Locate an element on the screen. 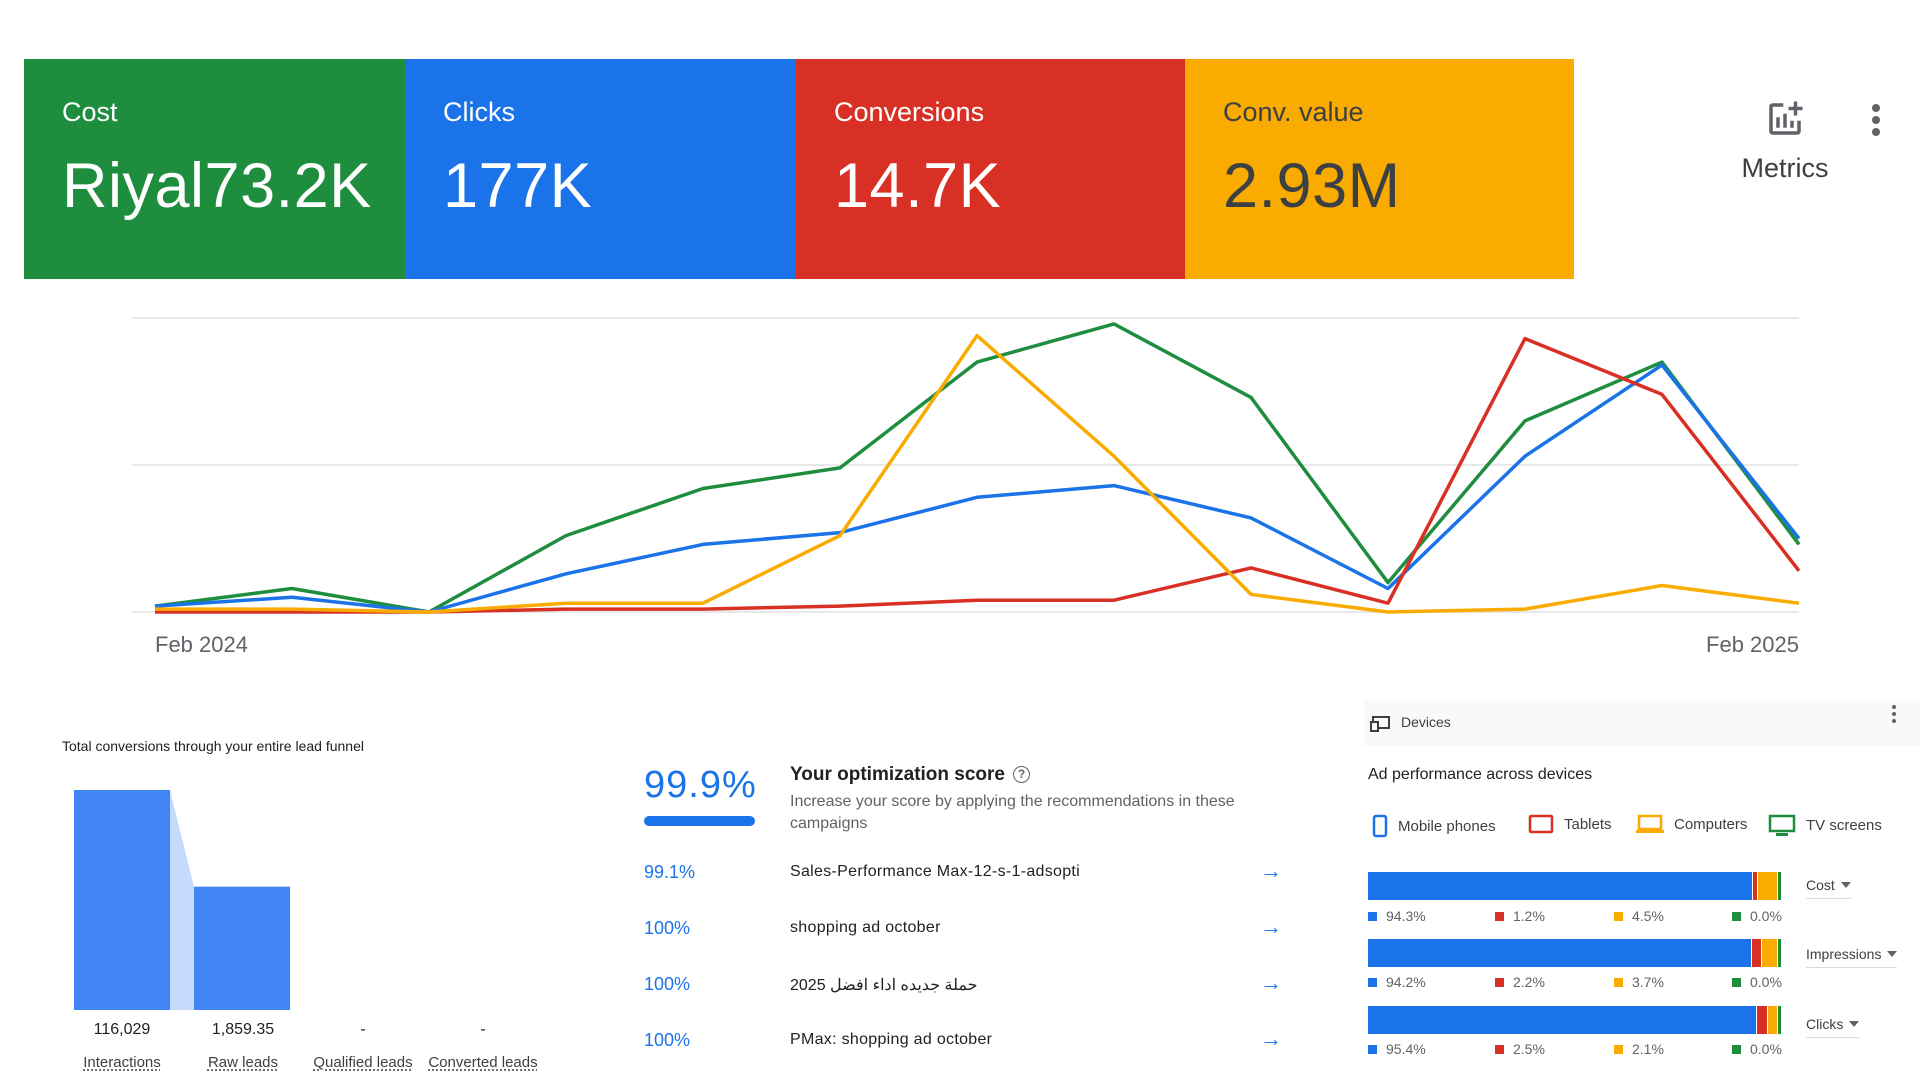 The height and width of the screenshot is (1080, 1920). metric-select-label: Cost is located at coordinates (1820, 885).